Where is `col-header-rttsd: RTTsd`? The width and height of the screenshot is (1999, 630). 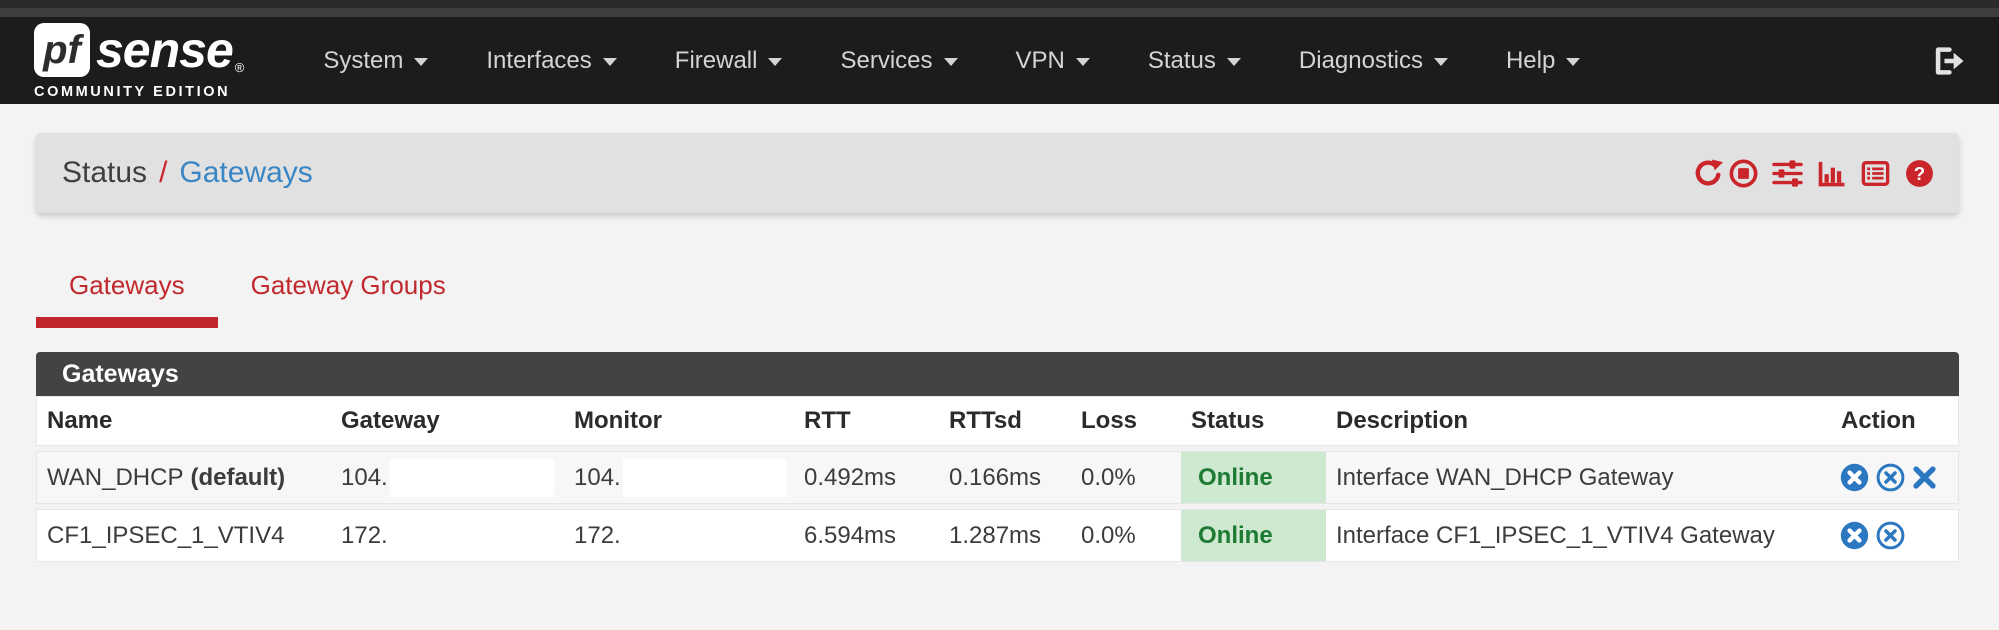 col-header-rttsd: RTTsd is located at coordinates (985, 420).